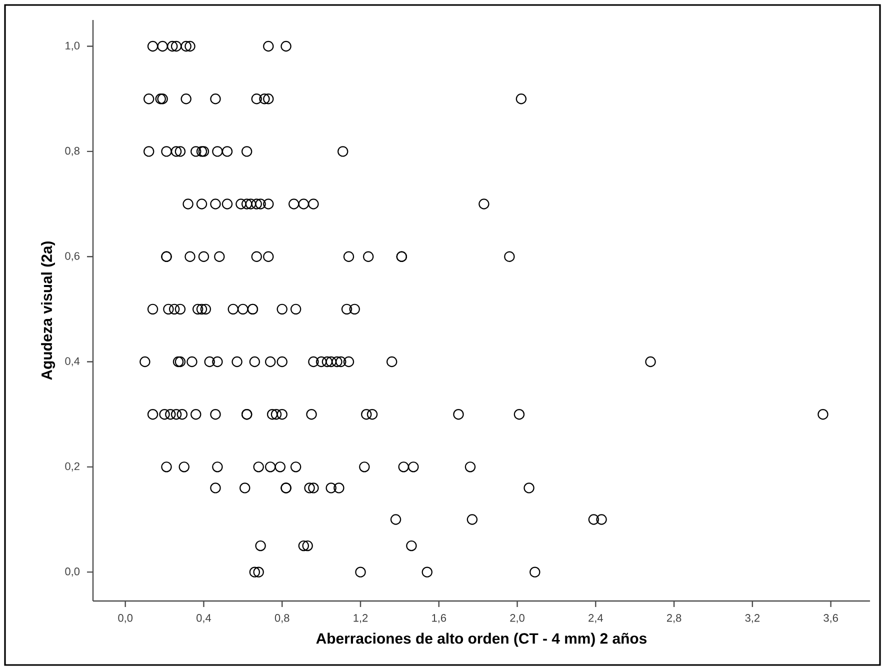  What do you see at coordinates (517, 619) in the screenshot?
I see `x-tick-label: 2,0` at bounding box center [517, 619].